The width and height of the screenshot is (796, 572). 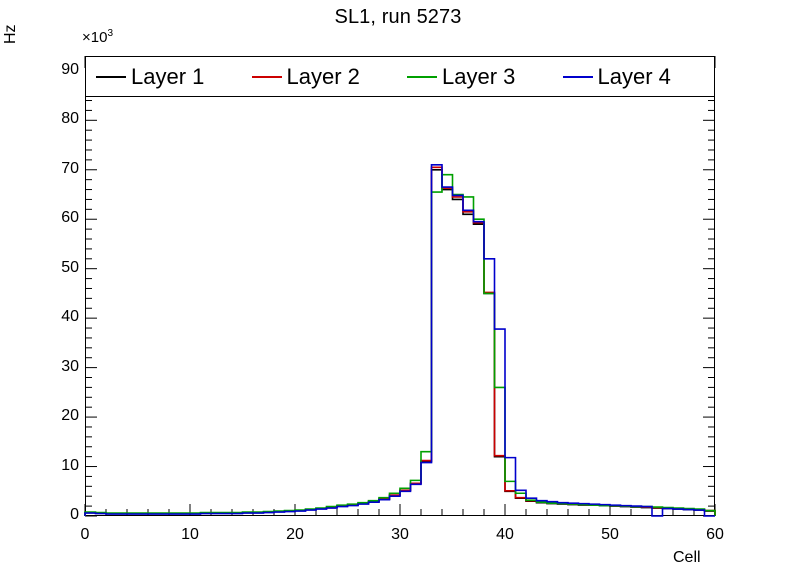 I want to click on x-axis-title: Cell, so click(x=687, y=557).